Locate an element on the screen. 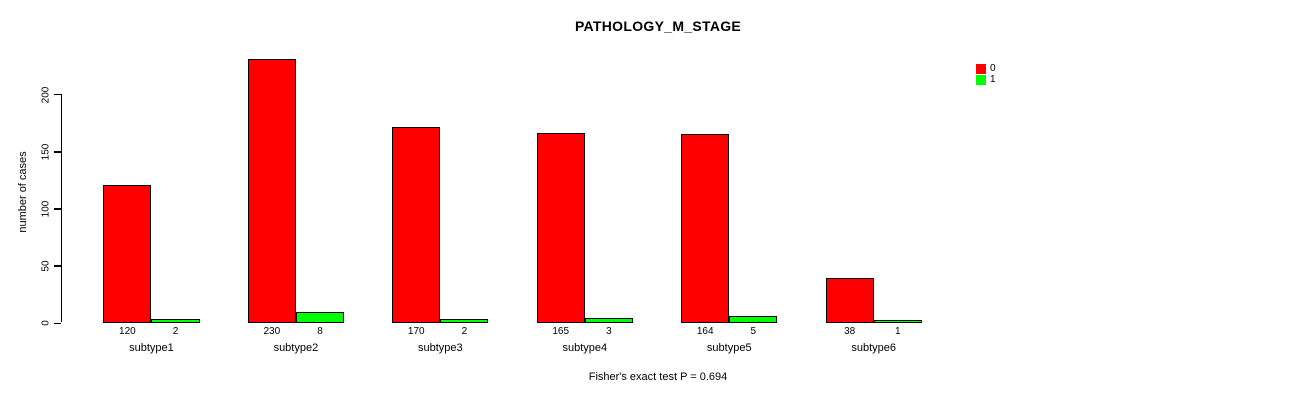  x-axis-category-label: subtype4 is located at coordinates (585, 348).